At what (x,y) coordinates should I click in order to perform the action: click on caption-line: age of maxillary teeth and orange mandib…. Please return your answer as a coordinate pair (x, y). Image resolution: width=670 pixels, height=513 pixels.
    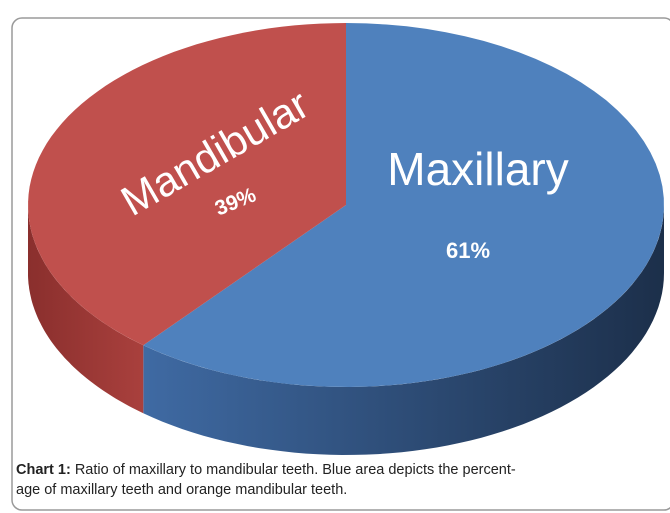
    Looking at the image, I should click on (181, 490).